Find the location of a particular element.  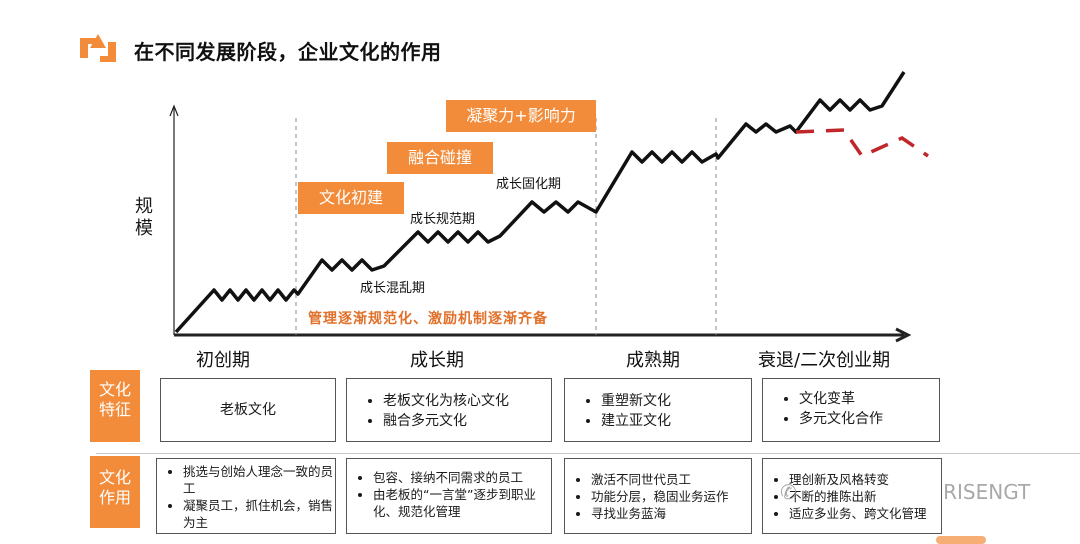

list-item: 文化变革 is located at coordinates (869, 399).